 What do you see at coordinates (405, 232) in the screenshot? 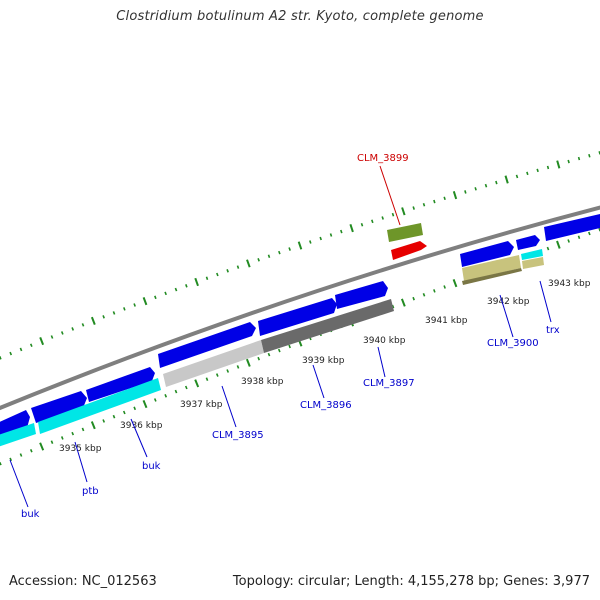
I see `gene-block-olive` at bounding box center [405, 232].